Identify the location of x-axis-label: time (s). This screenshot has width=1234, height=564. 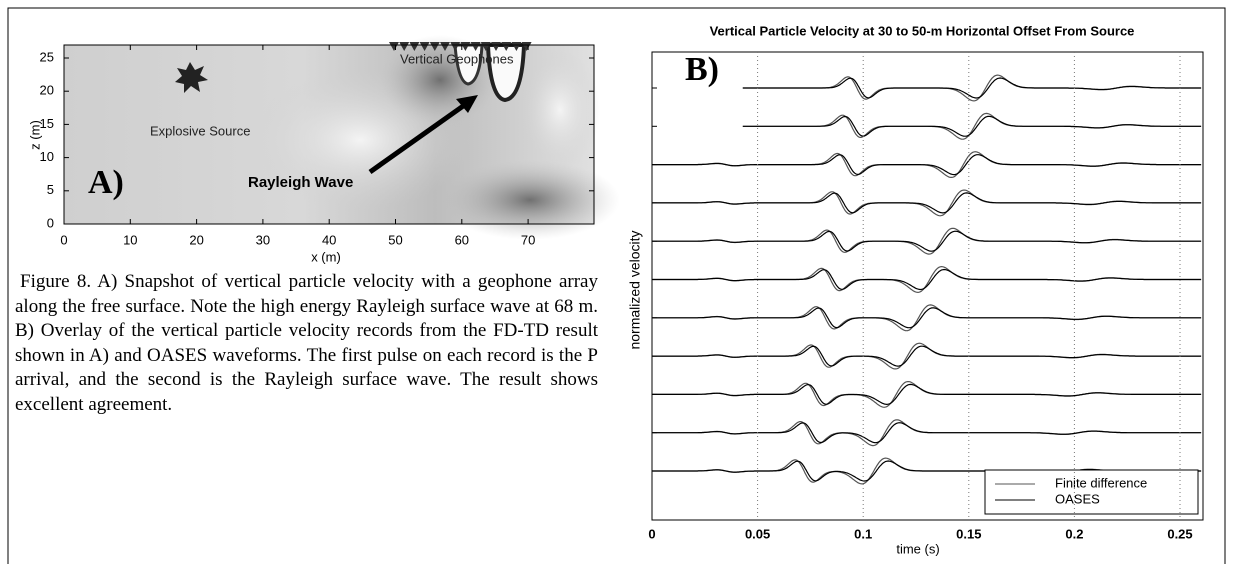
(917, 548).